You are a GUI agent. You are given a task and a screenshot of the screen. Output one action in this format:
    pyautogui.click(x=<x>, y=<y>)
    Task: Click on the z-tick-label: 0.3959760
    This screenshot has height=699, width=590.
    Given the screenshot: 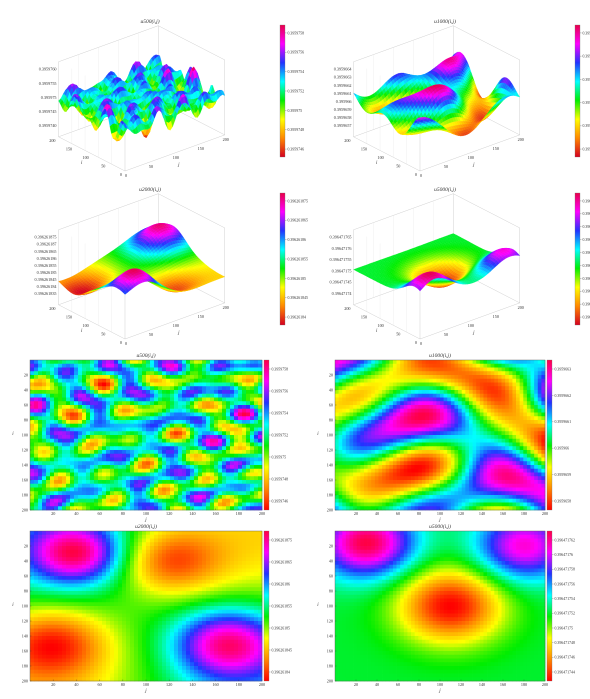 What is the action you would take?
    pyautogui.click(x=48, y=69)
    